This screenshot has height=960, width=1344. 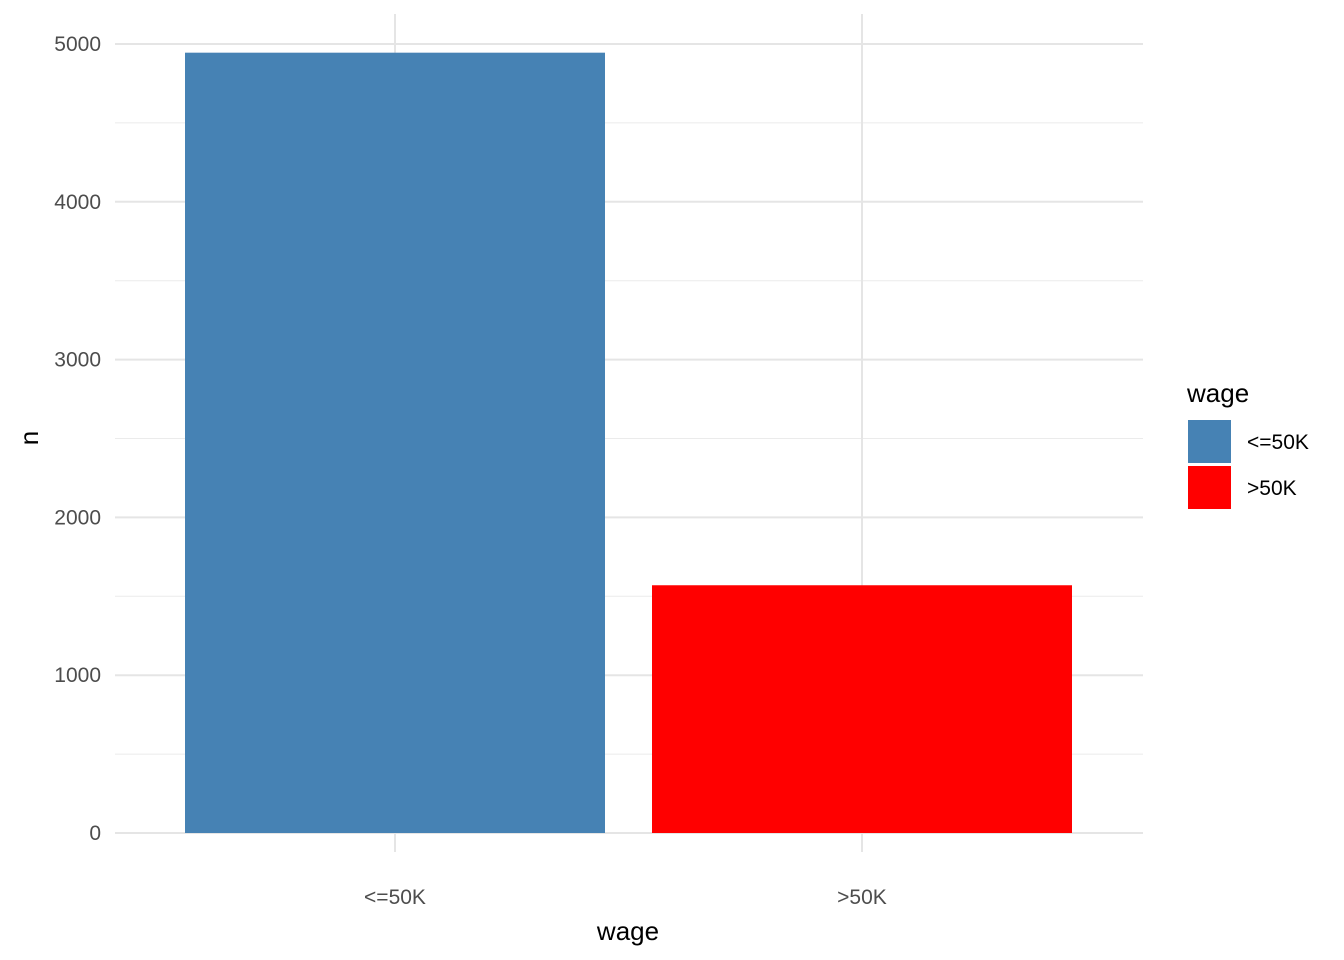 What do you see at coordinates (77, 517) in the screenshot?
I see `y-tick-label: 2000` at bounding box center [77, 517].